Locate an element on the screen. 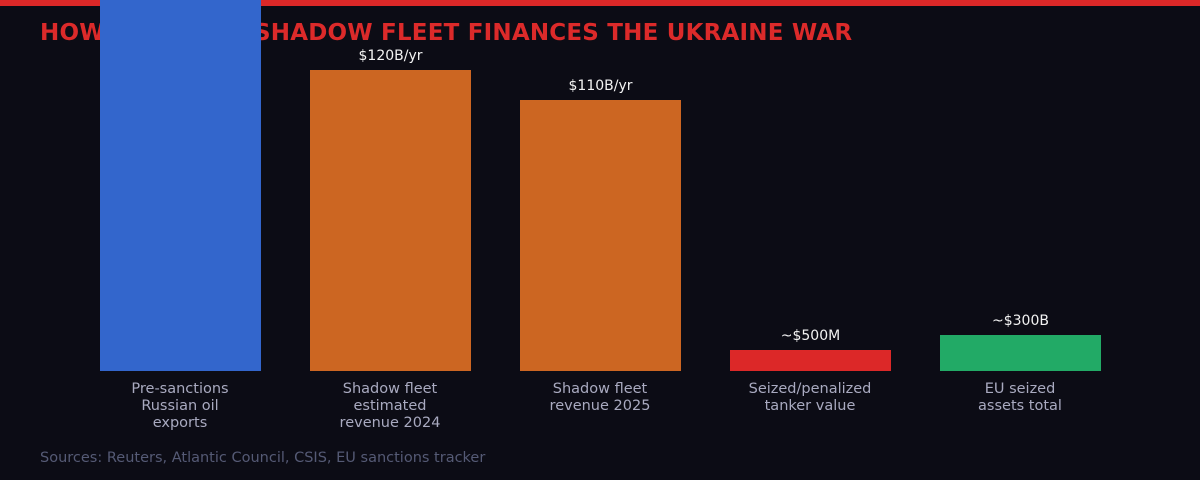 The image size is (1200, 480). category-label-3: Seized/penalized tanker value is located at coordinates (810, 397).